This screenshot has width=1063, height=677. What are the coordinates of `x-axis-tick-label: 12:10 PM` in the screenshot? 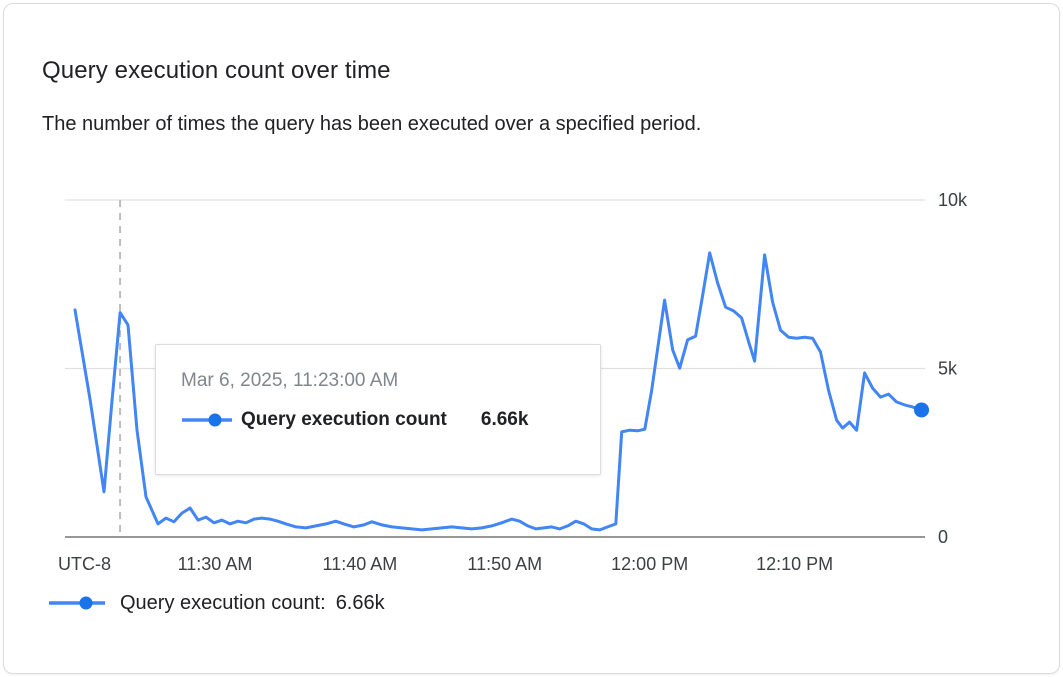 It's located at (794, 564).